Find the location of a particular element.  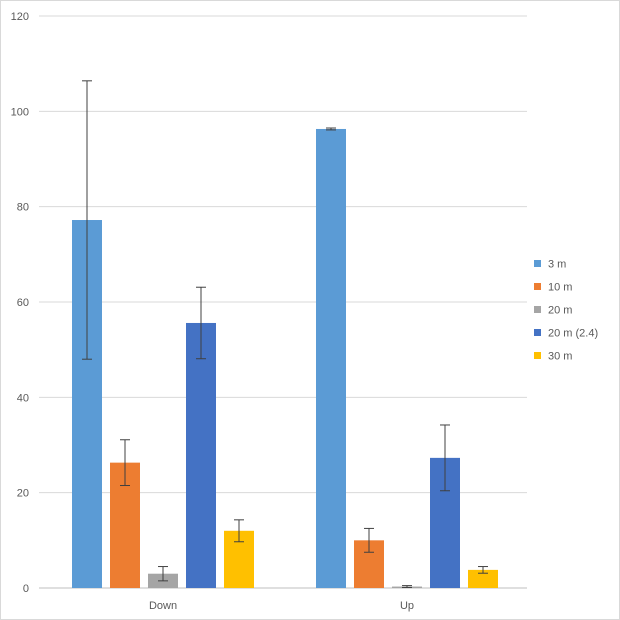

legend-label-1: 10 m is located at coordinates (560, 288).